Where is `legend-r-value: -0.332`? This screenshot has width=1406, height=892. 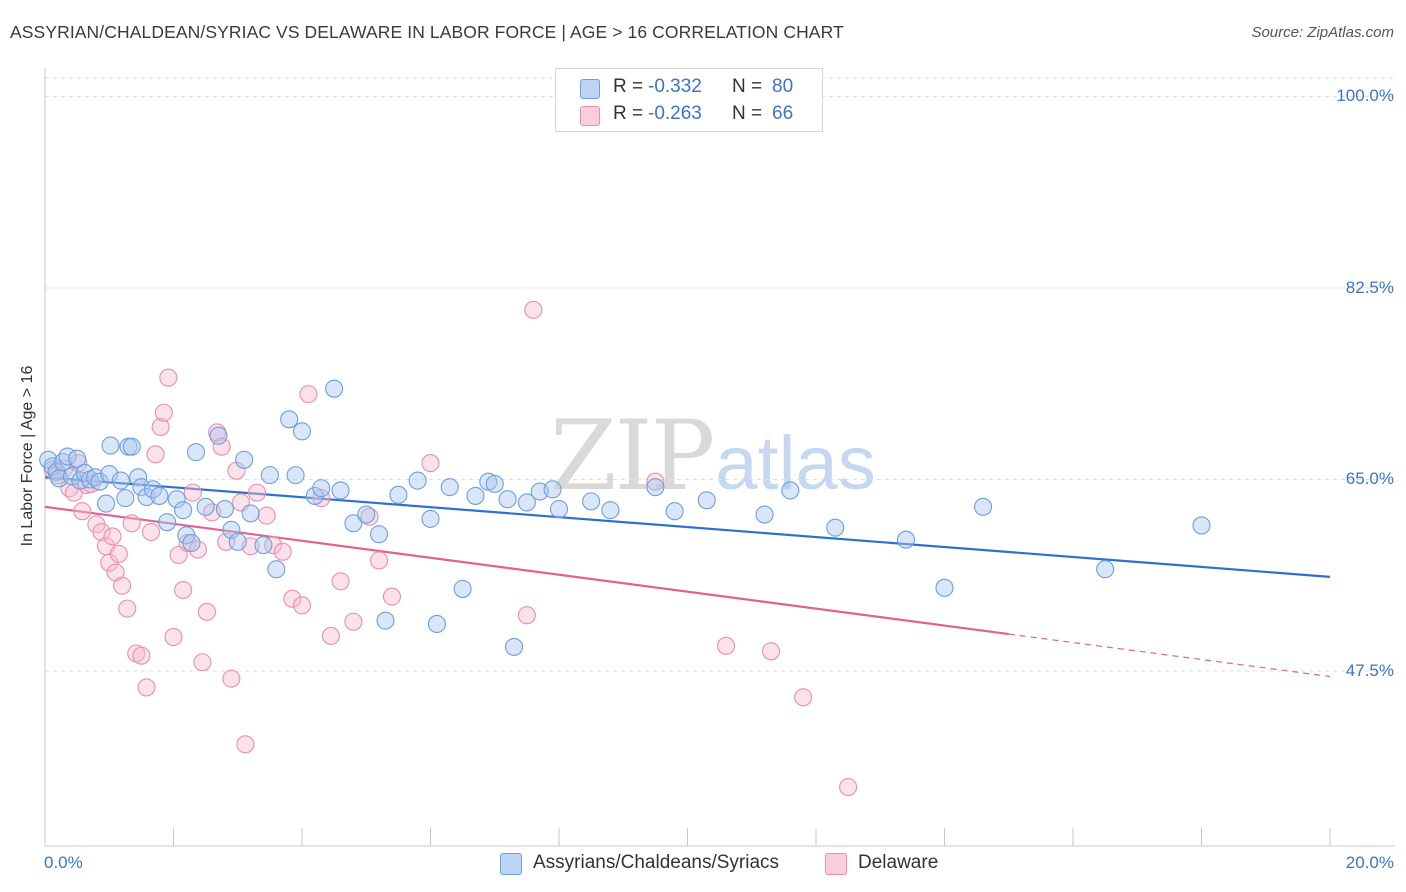
legend-r-value: -0.332 is located at coordinates (675, 86).